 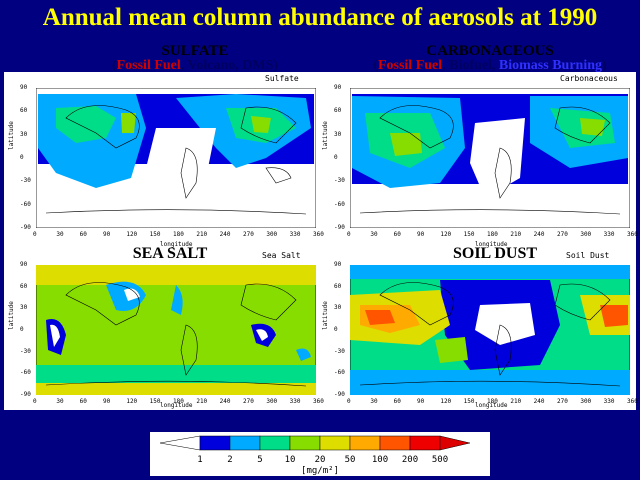 I want to click on latitude-label-4: latitude, so click(x=325, y=315).